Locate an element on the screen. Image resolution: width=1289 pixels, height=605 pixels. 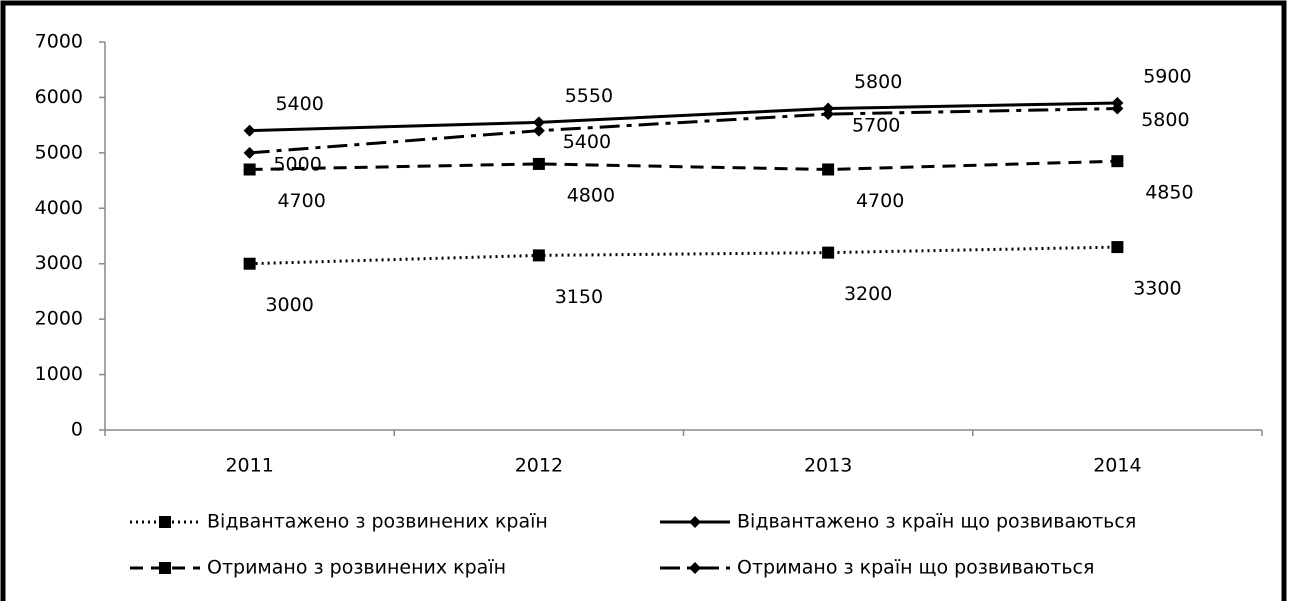
data-label: 3000 is located at coordinates (289, 305).